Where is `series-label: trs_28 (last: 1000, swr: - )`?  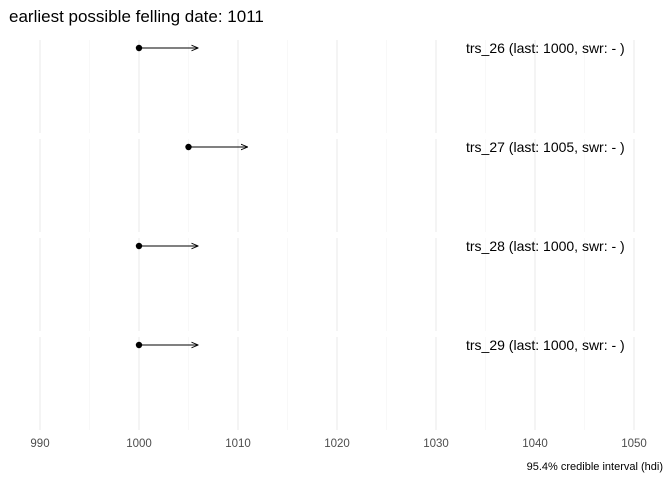 series-label: trs_28 (last: 1000, swr: - ) is located at coordinates (545, 246).